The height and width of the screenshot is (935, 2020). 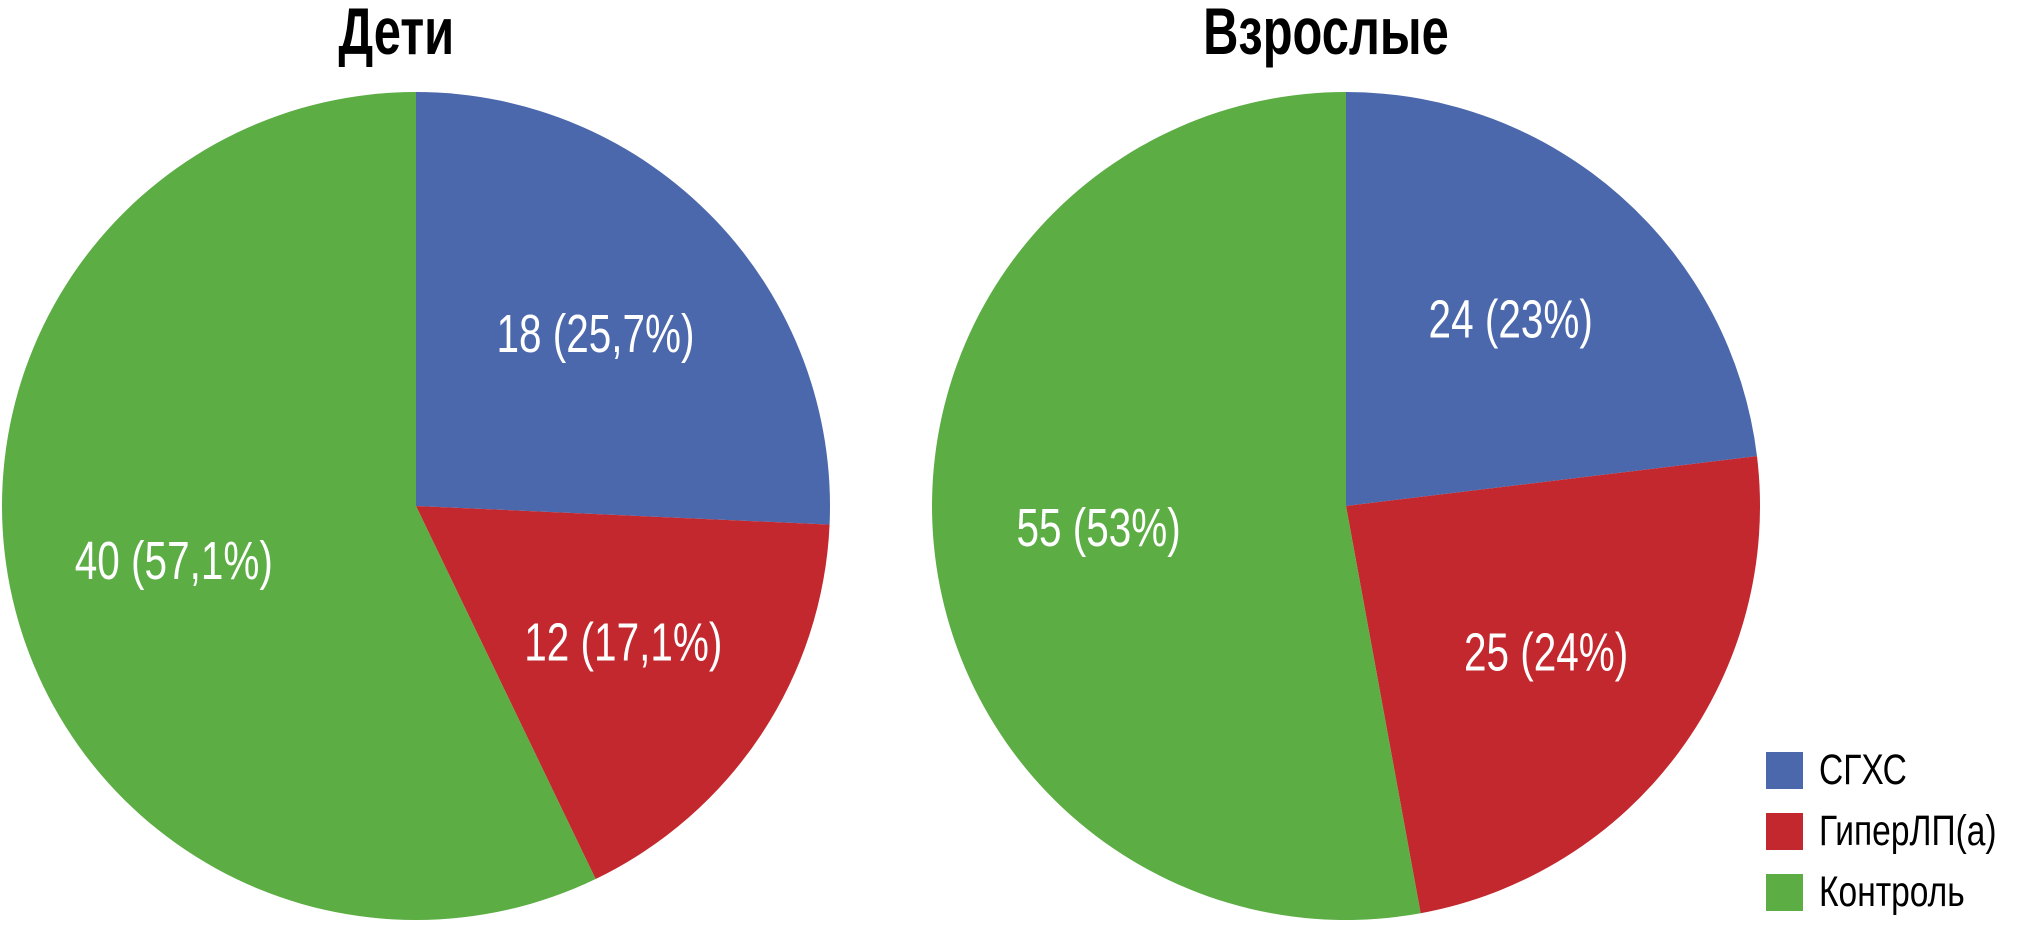 What do you see at coordinates (623, 643) in the screenshot?
I see `slice-label: 12 (17,1%)` at bounding box center [623, 643].